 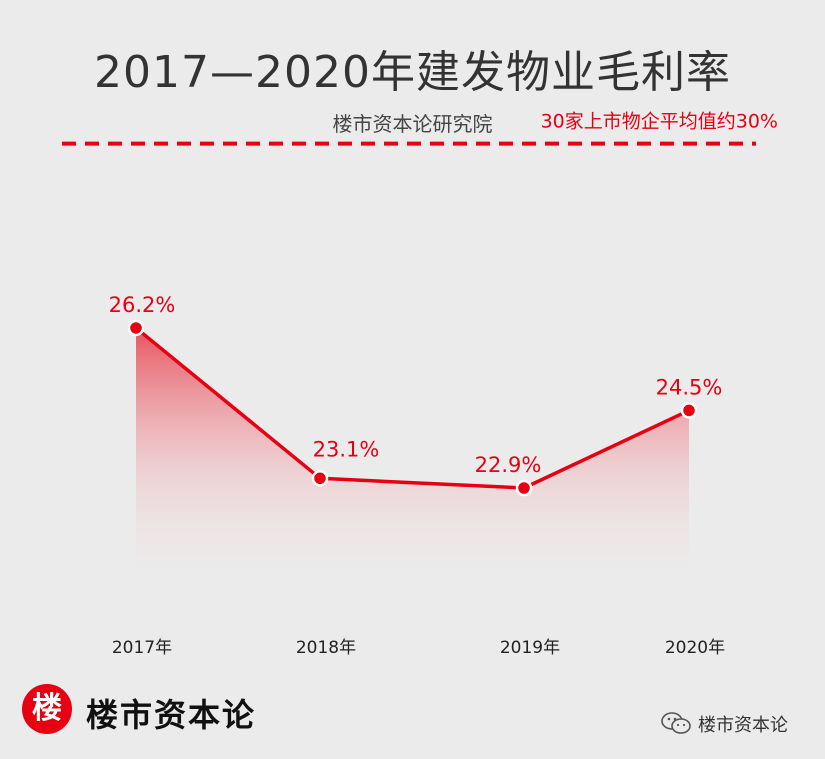 I want to click on wechat-icon, so click(x=676, y=723).